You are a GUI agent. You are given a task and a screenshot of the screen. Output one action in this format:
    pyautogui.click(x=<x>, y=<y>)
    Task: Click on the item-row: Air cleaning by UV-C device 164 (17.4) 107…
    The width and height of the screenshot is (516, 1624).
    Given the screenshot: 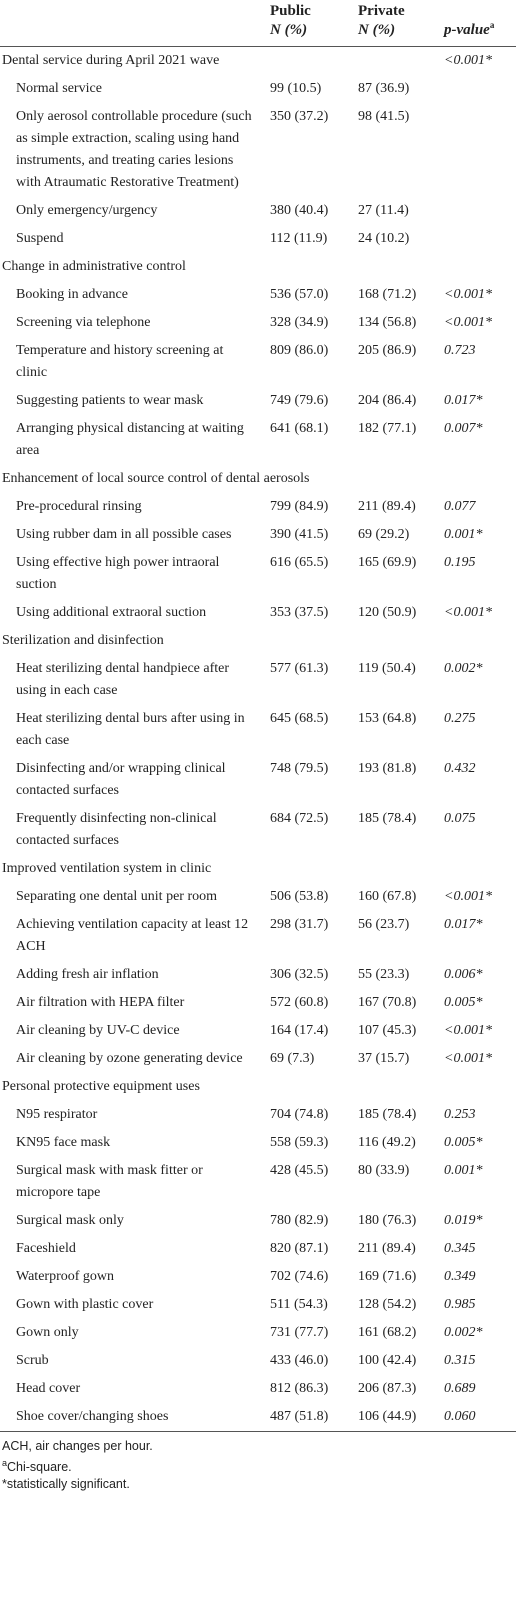 What is the action you would take?
    pyautogui.click(x=258, y=1031)
    